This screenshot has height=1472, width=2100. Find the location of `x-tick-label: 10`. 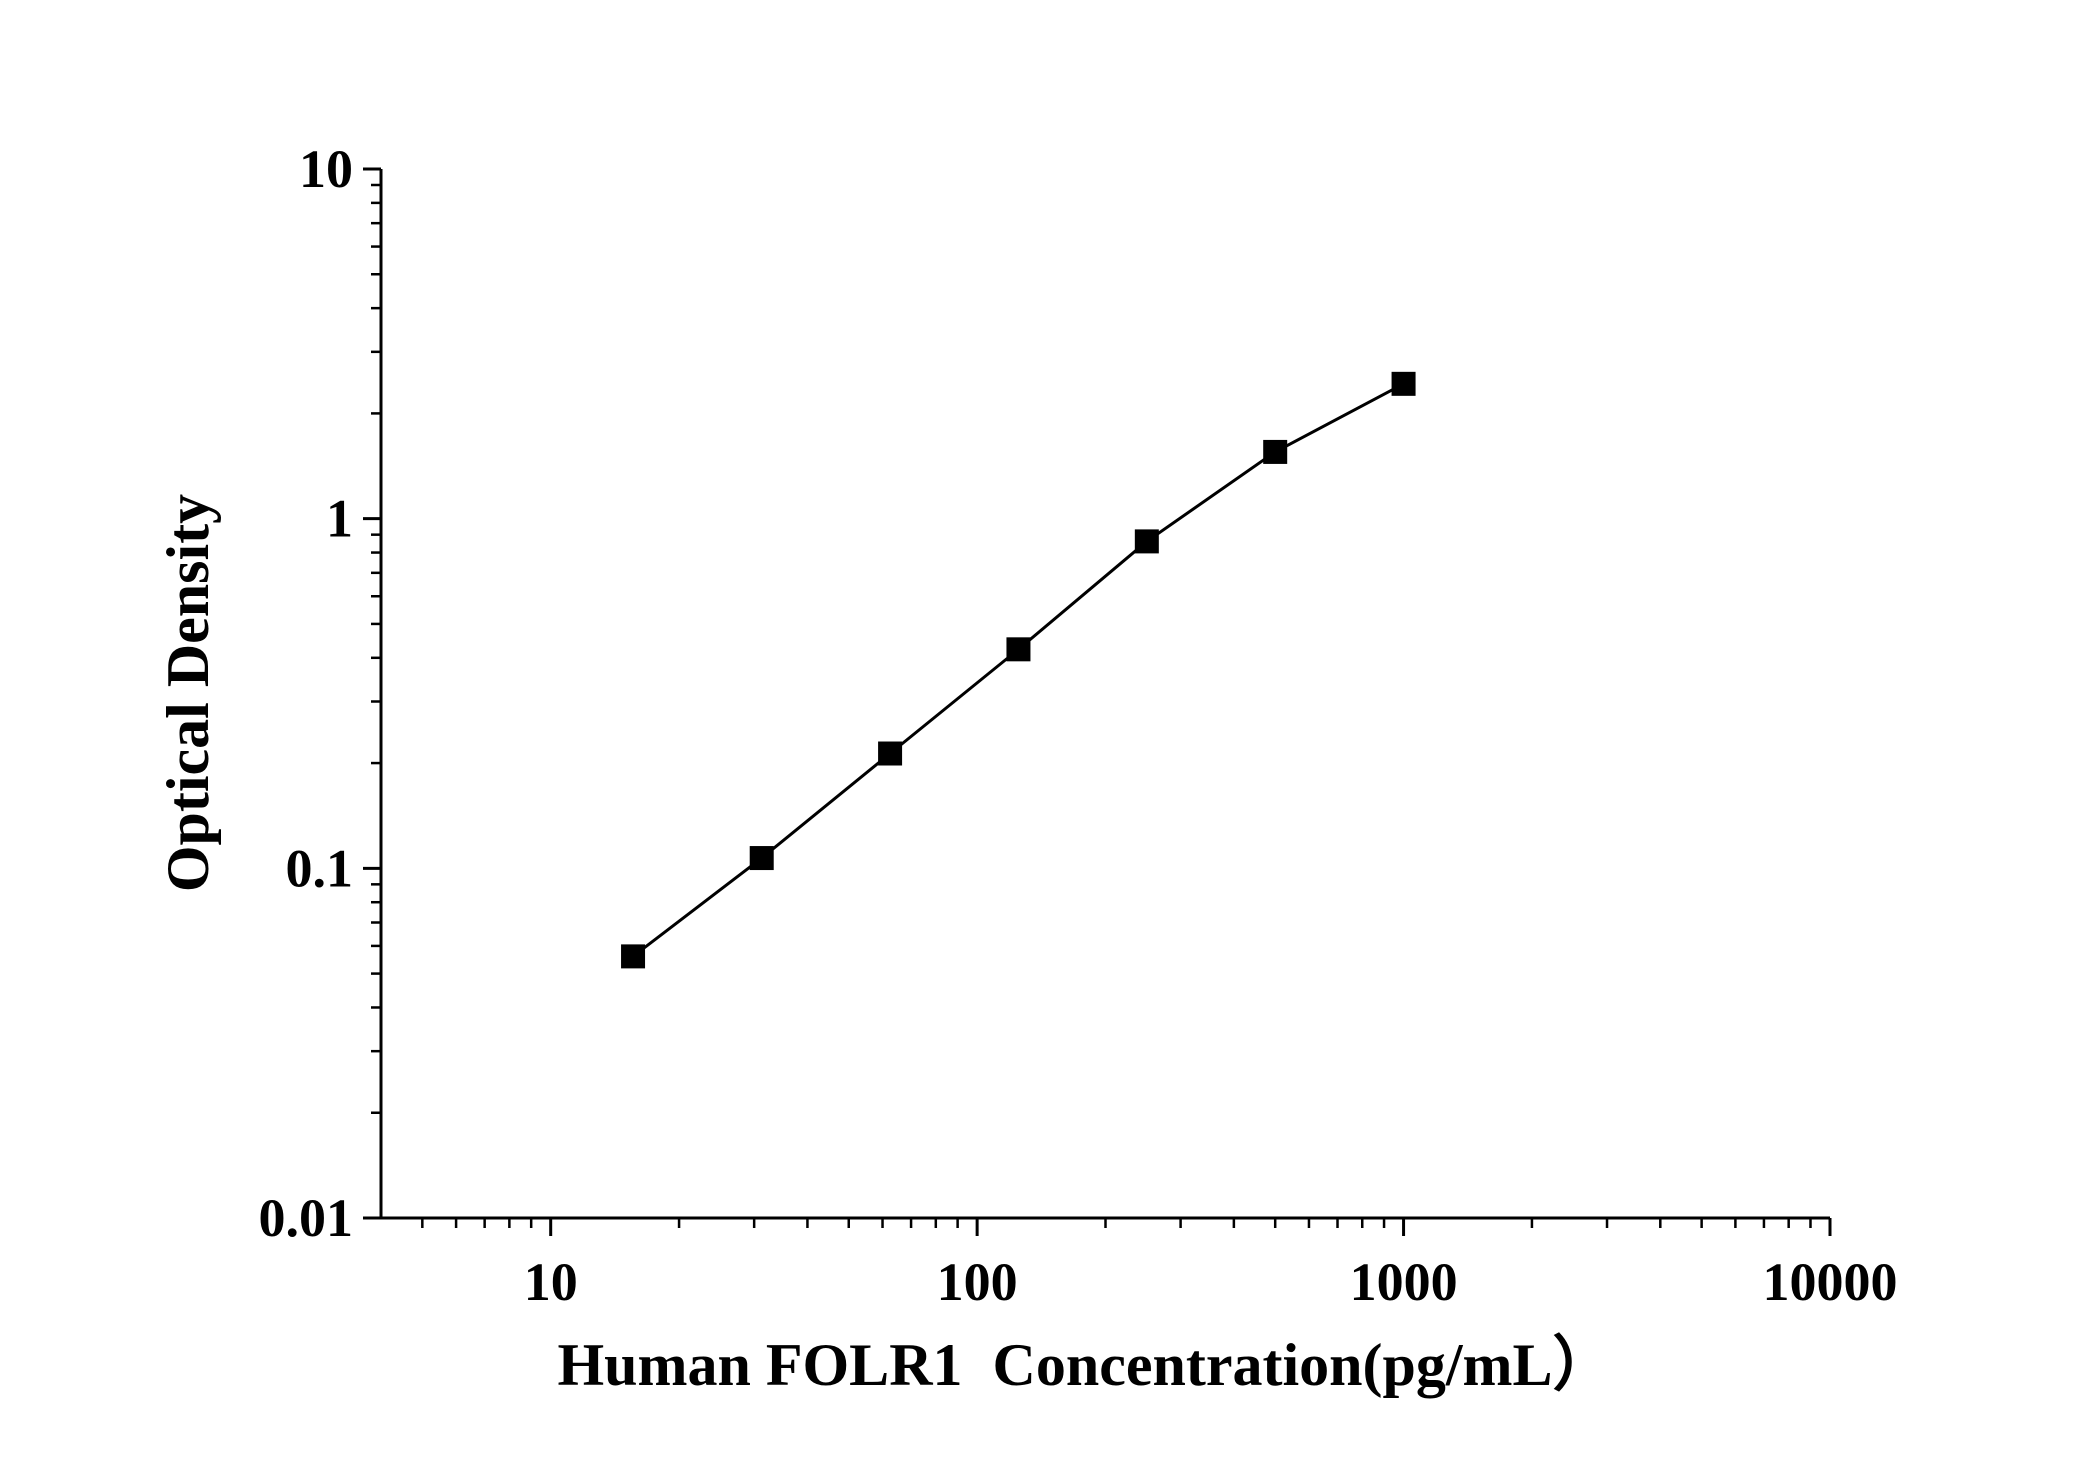

x-tick-label: 10 is located at coordinates (551, 1282).